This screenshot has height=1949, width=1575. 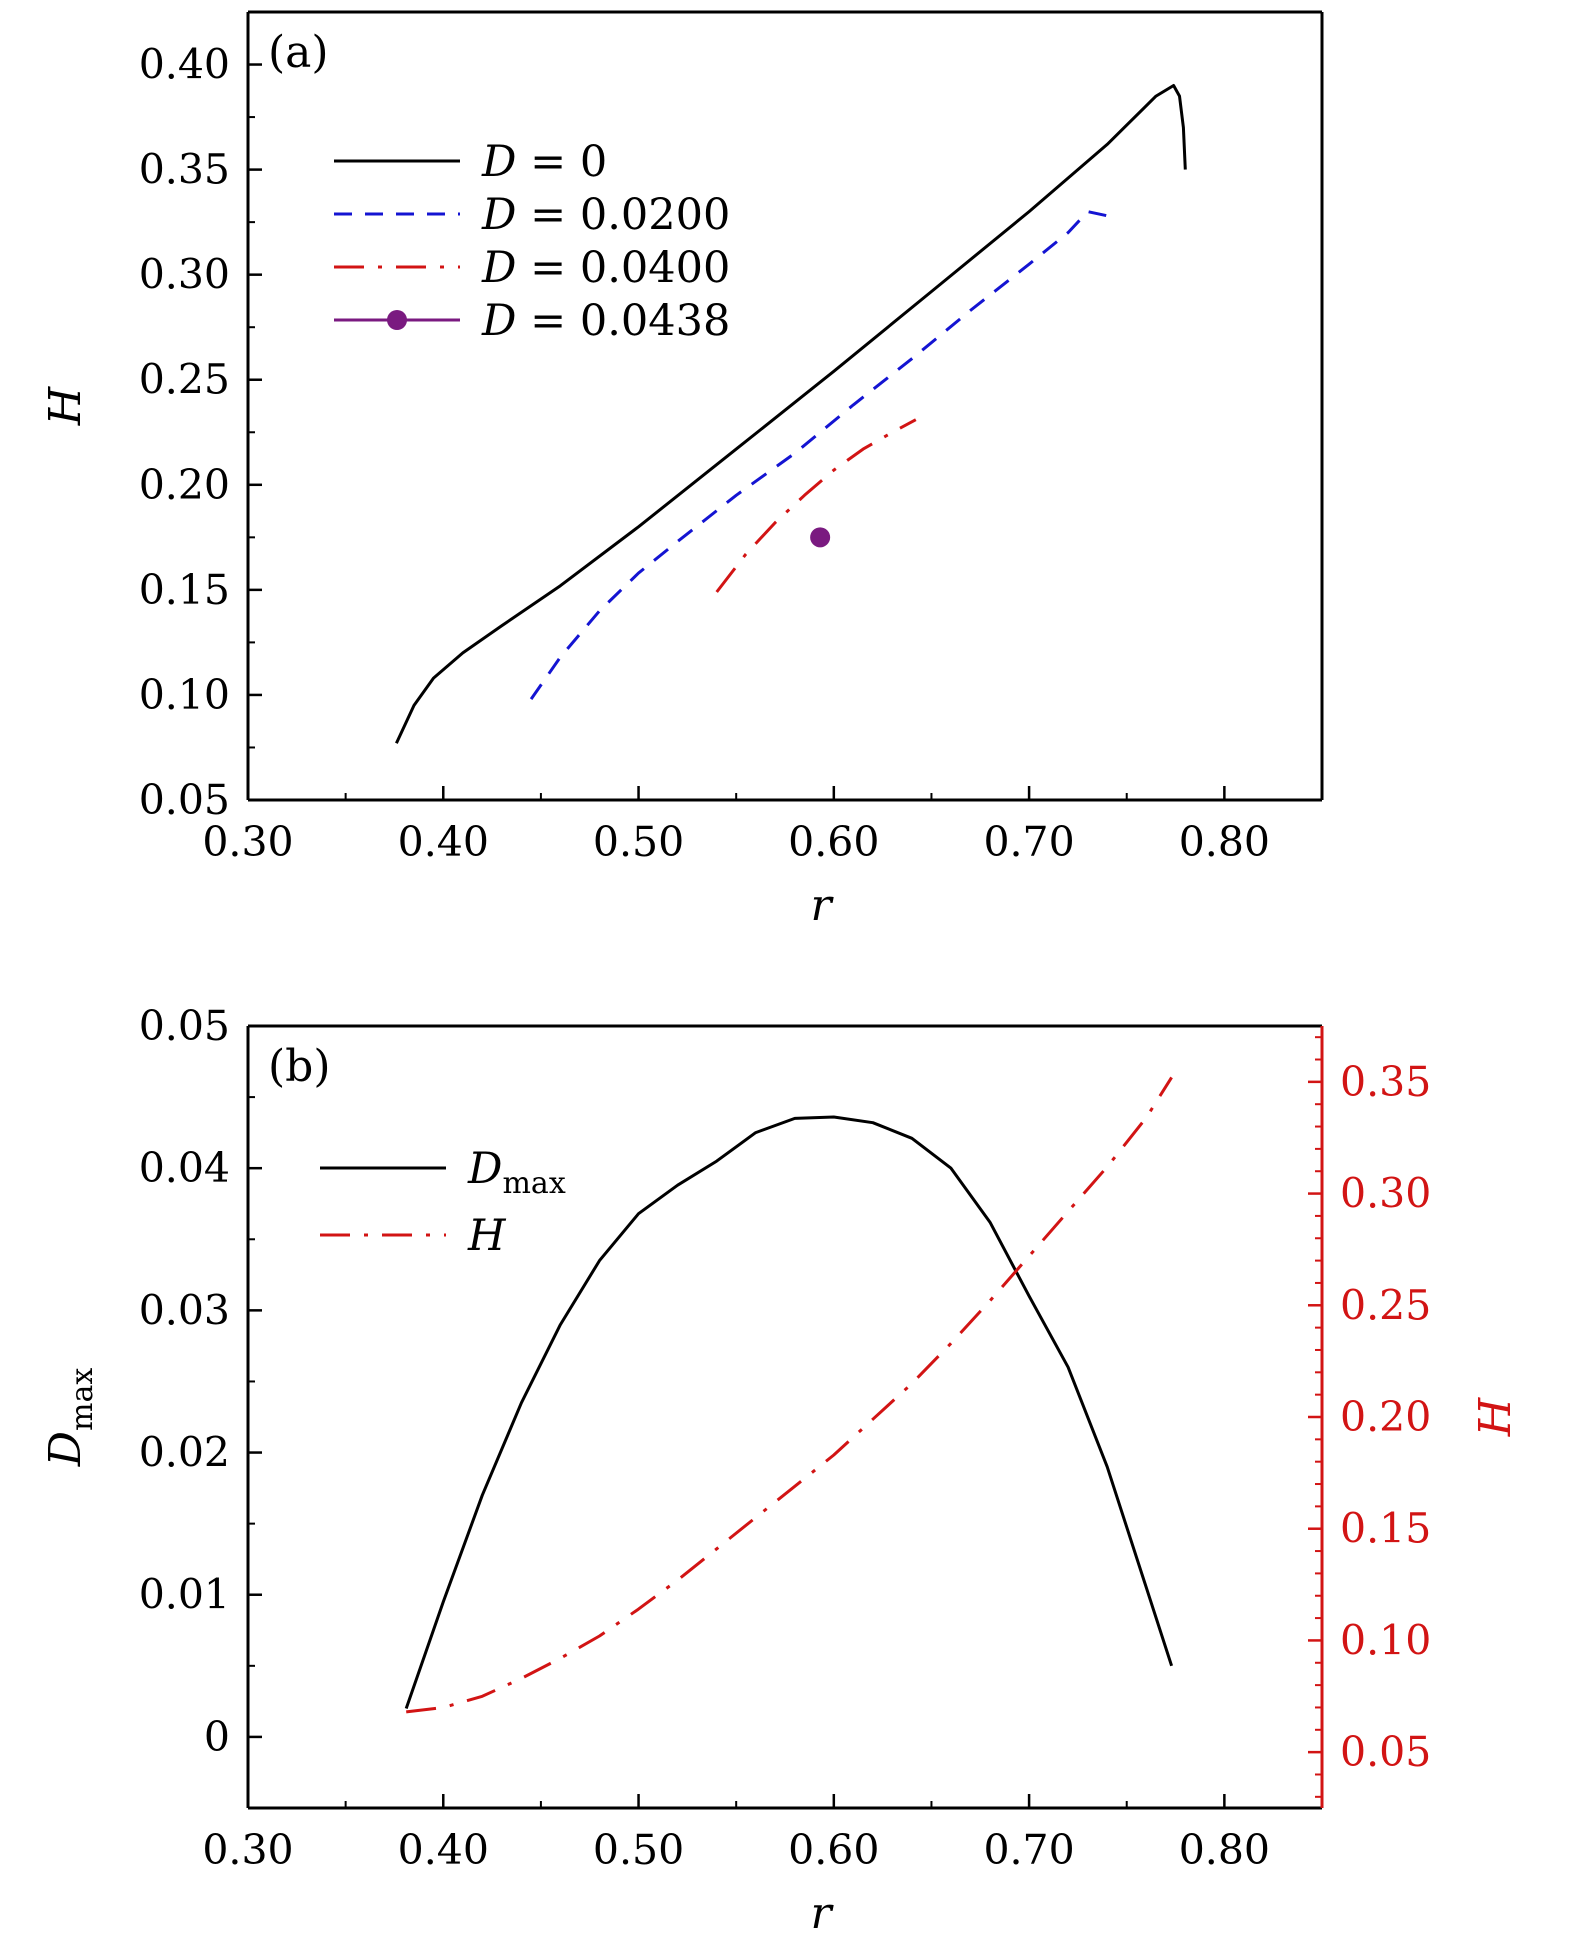 I want to click on y2-tick-label: 0.20, so click(x=1385, y=1417).